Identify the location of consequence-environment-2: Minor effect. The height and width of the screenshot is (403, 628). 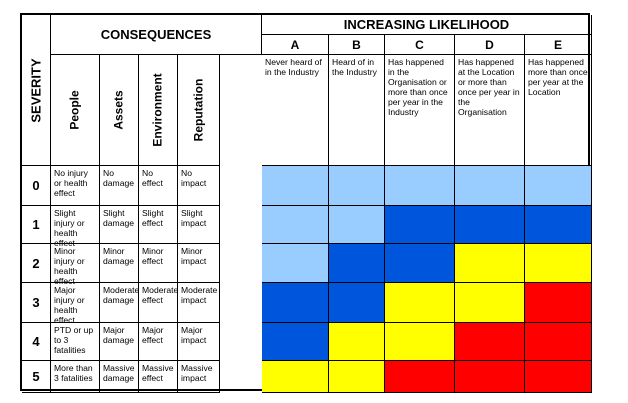
(158, 263).